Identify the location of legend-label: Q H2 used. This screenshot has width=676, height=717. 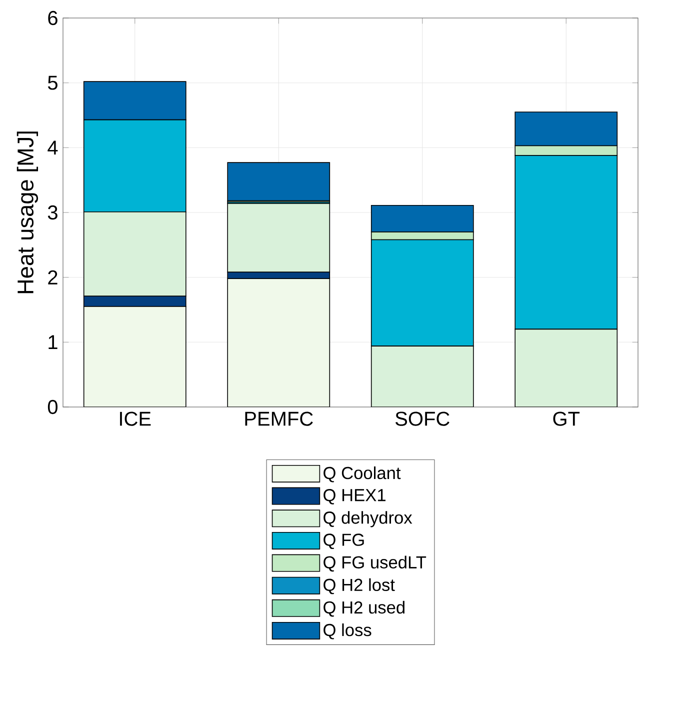
(364, 608).